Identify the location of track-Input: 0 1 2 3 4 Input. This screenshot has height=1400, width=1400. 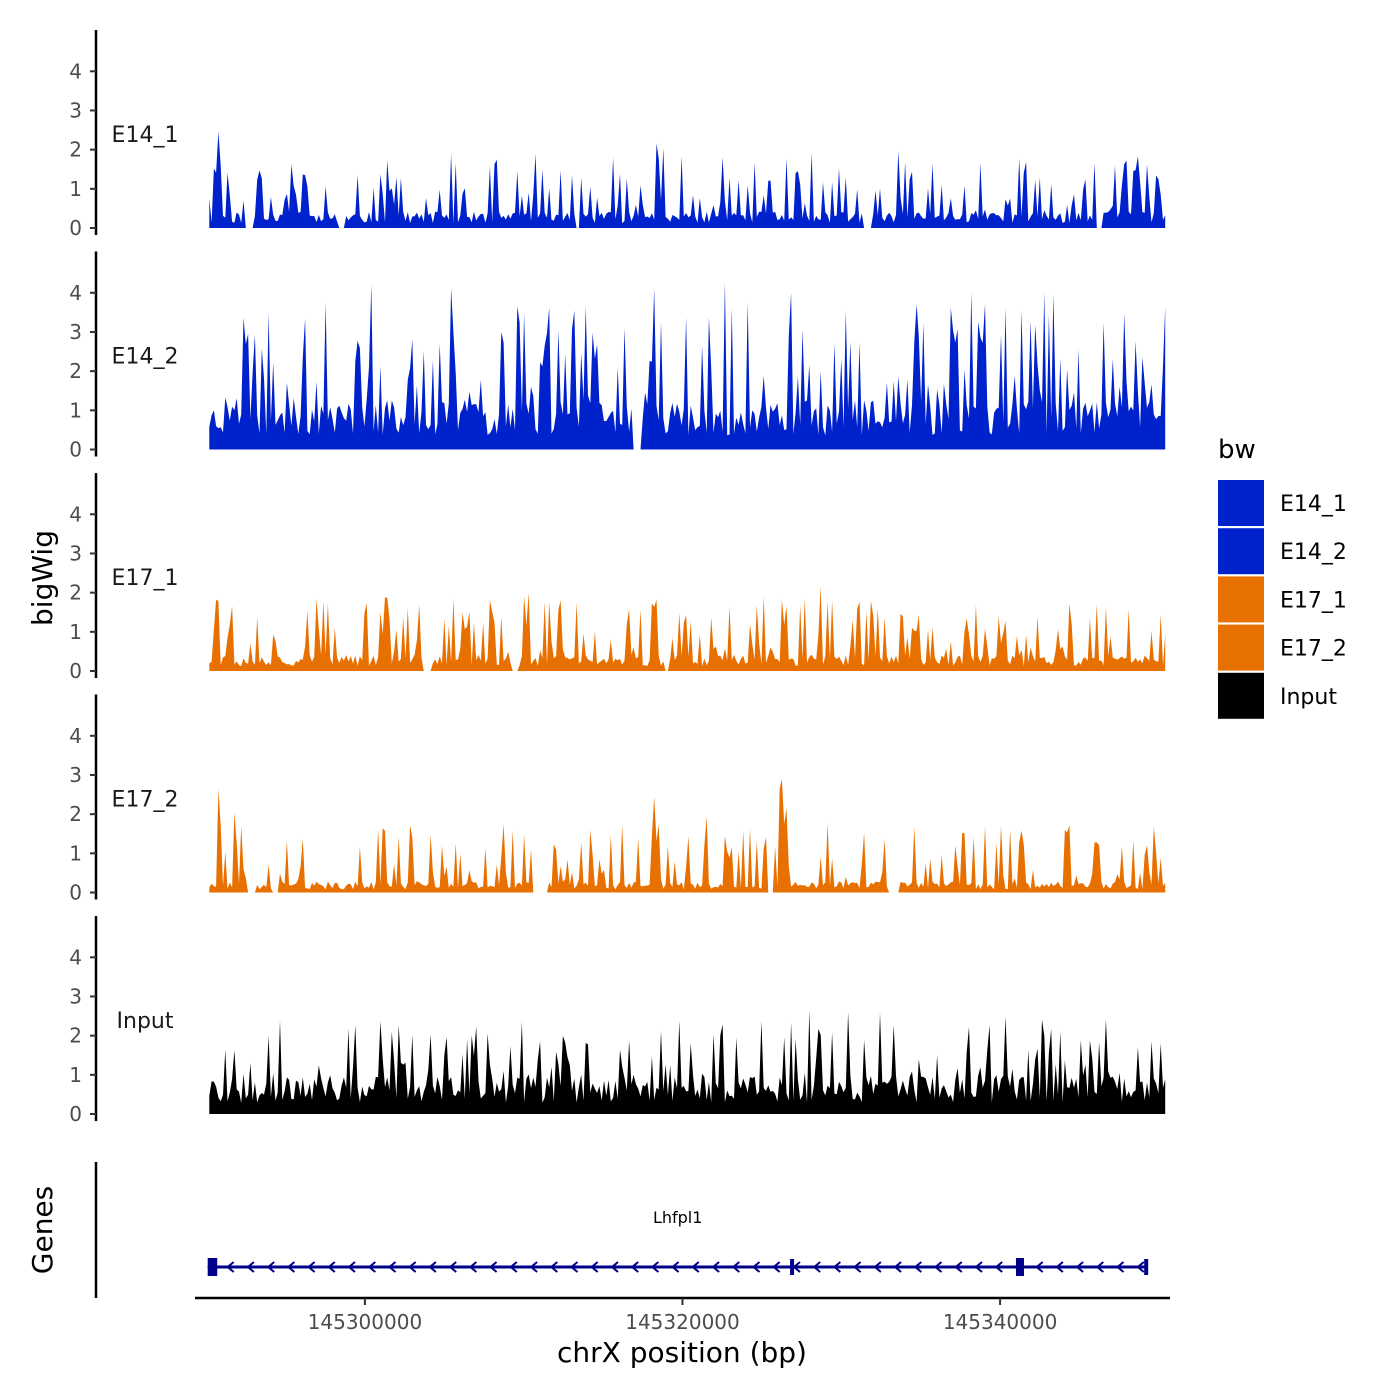
(617, 1021).